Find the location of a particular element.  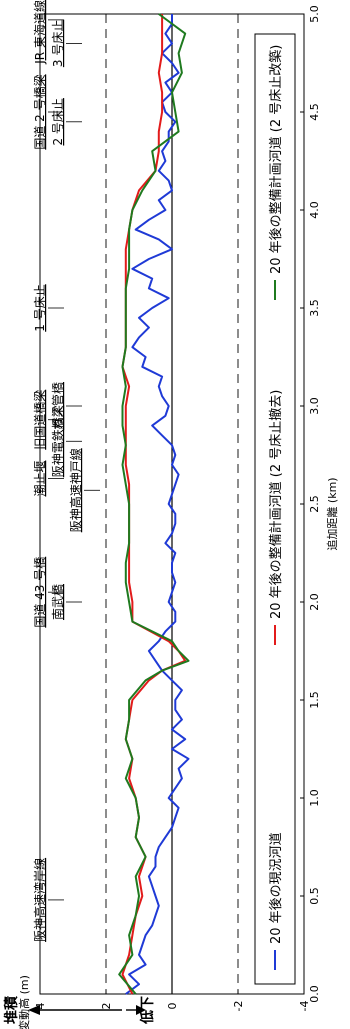

annotation-label: 国道 2 号橋梁 is located at coordinates (39, 111).